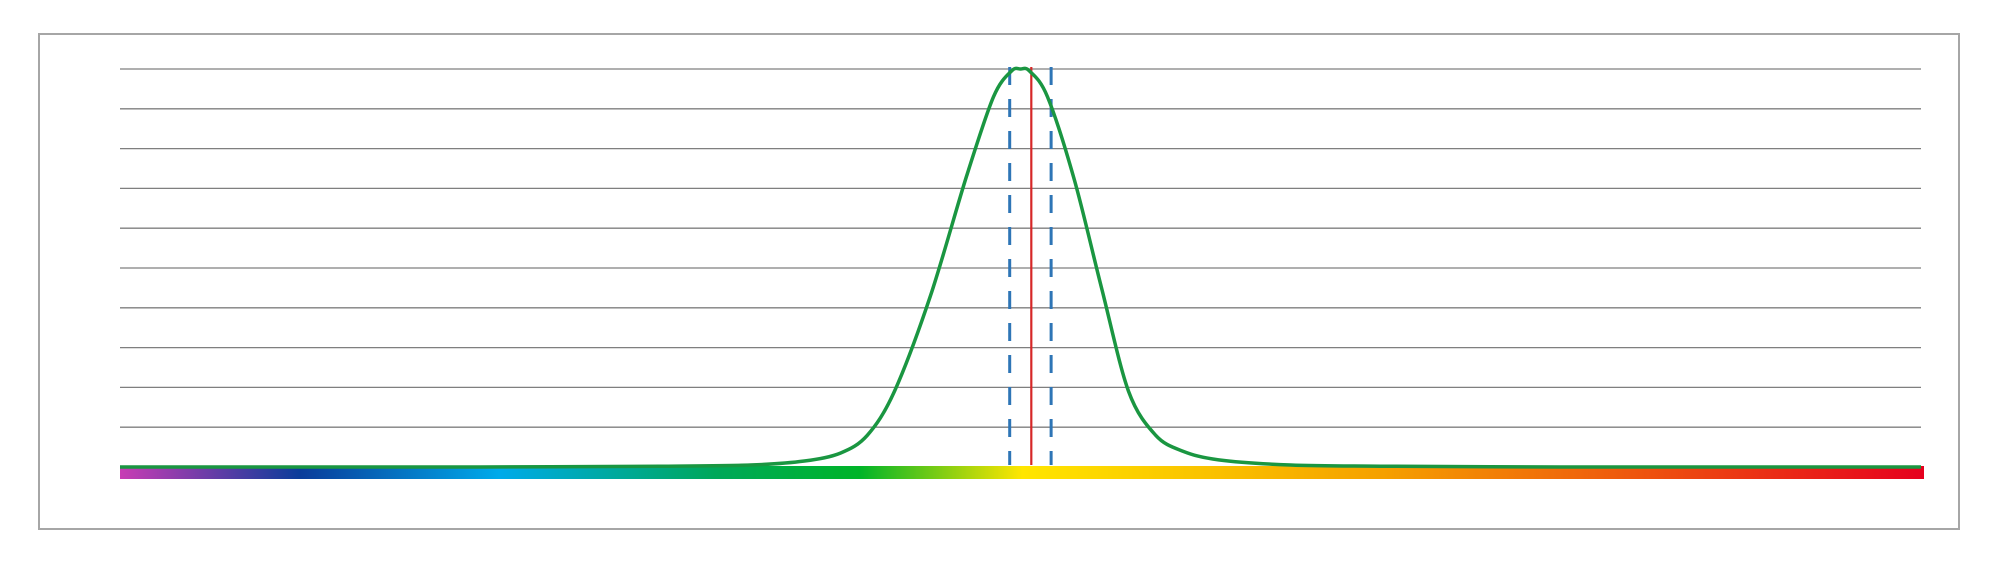  Describe the element at coordinates (1022, 472) in the screenshot. I see `spectrum-color-bar` at that location.